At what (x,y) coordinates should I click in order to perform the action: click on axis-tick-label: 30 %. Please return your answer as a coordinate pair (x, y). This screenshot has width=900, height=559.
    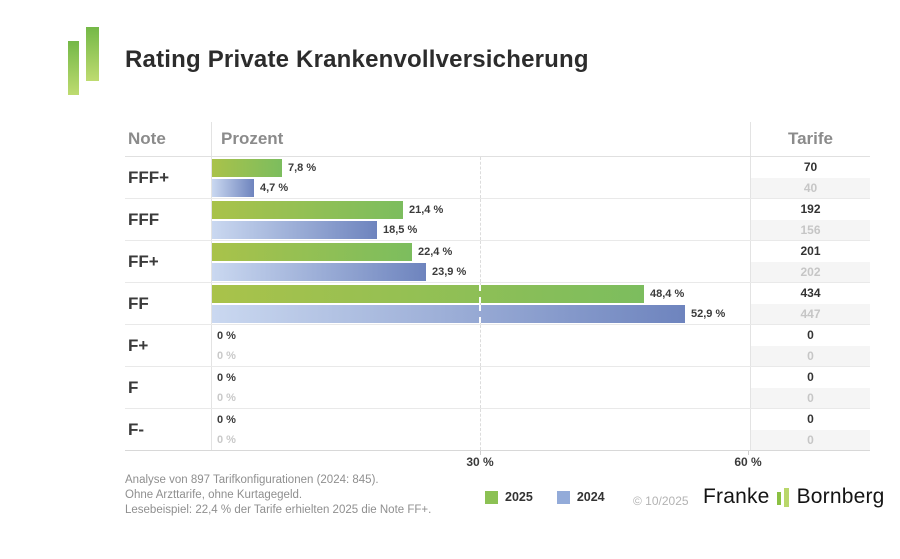
    Looking at the image, I should click on (480, 462).